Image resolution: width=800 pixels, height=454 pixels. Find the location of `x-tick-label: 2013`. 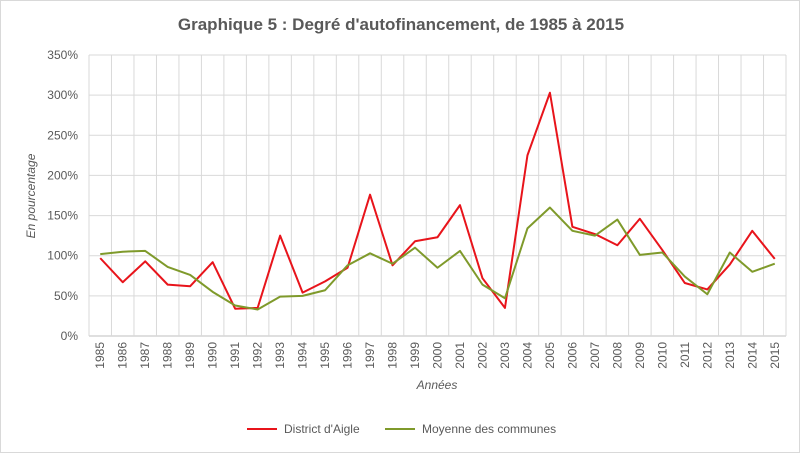

x-tick-label: 2013 is located at coordinates (730, 355).